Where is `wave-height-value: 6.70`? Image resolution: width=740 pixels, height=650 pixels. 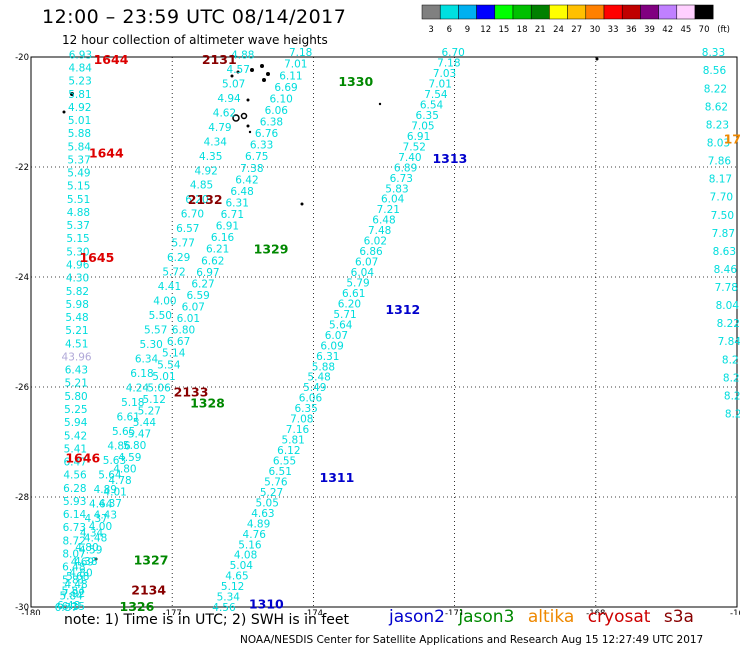
wave-height-value: 6.70 is located at coordinates (192, 215).